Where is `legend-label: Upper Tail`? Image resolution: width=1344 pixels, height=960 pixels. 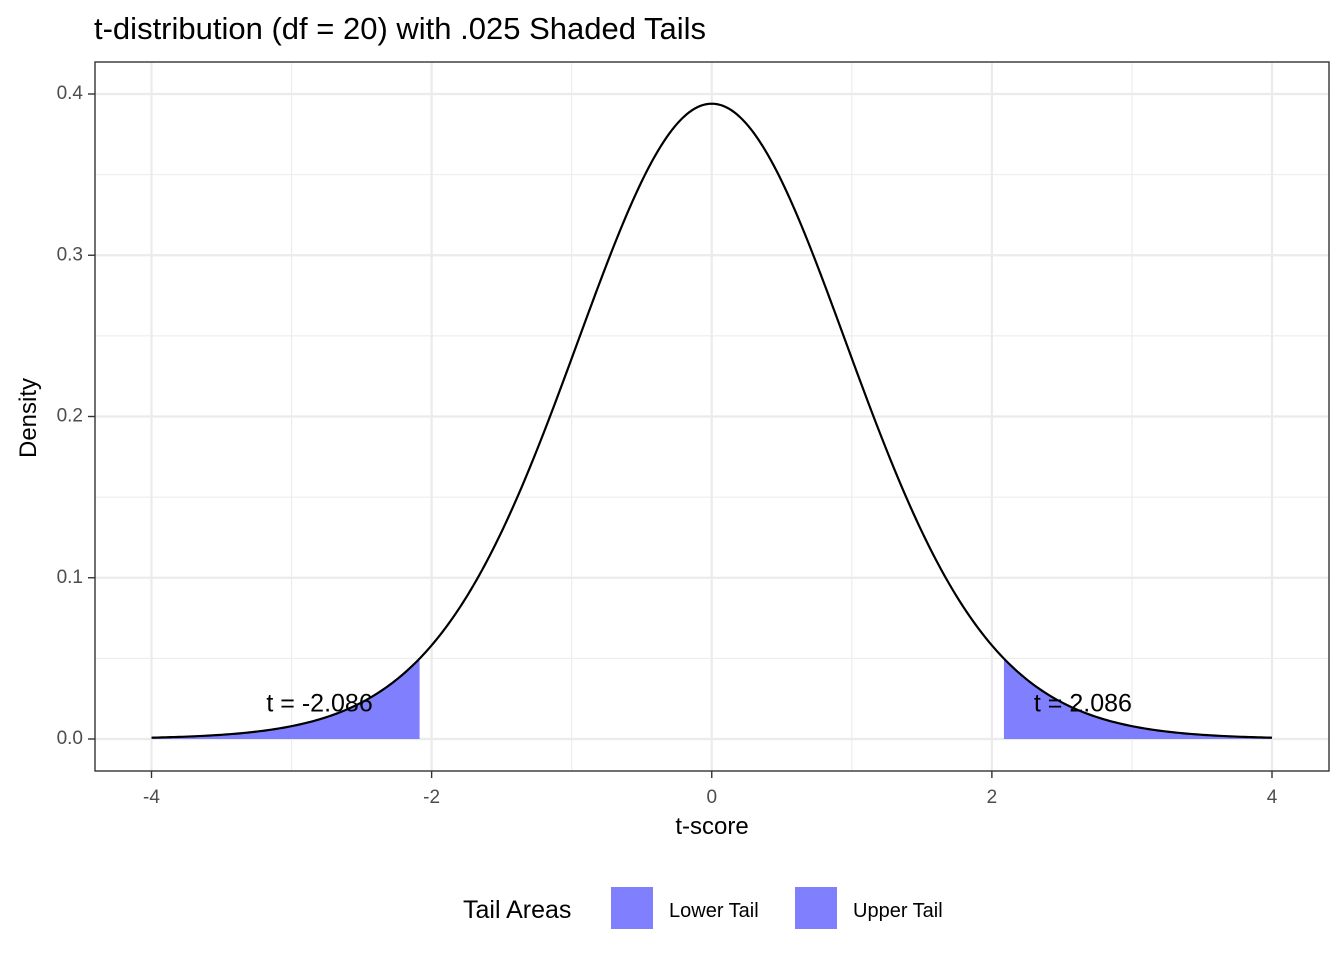
legend-label: Upper Tail is located at coordinates (898, 911).